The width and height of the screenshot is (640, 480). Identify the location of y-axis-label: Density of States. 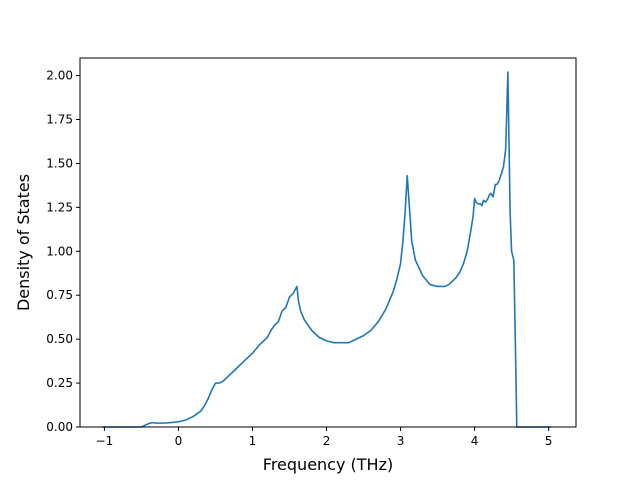
(23, 242).